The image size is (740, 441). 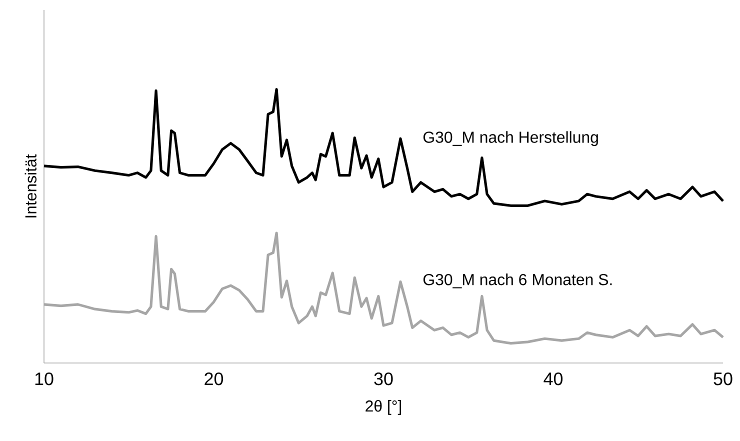 I want to click on x-tick-label: 50, so click(x=723, y=379).